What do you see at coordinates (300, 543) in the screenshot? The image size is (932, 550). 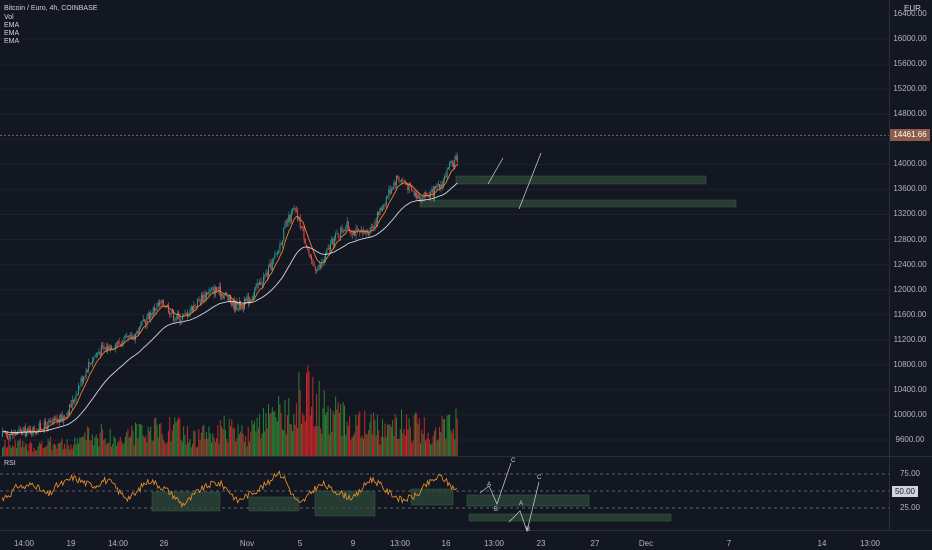 I see `time-axis-label: 5` at bounding box center [300, 543].